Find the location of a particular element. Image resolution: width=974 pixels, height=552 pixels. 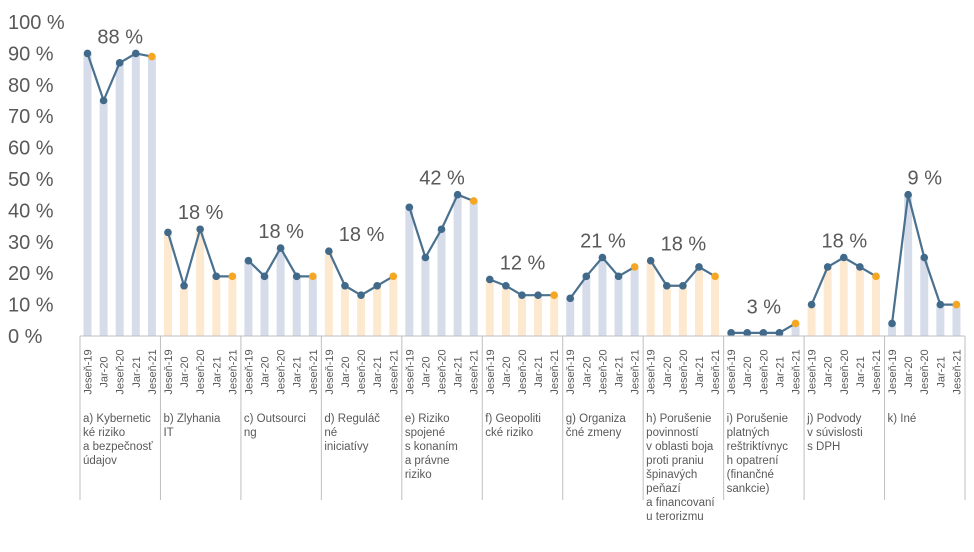

group-label: f) Geopoliti cké riziko is located at coordinates (513, 426).